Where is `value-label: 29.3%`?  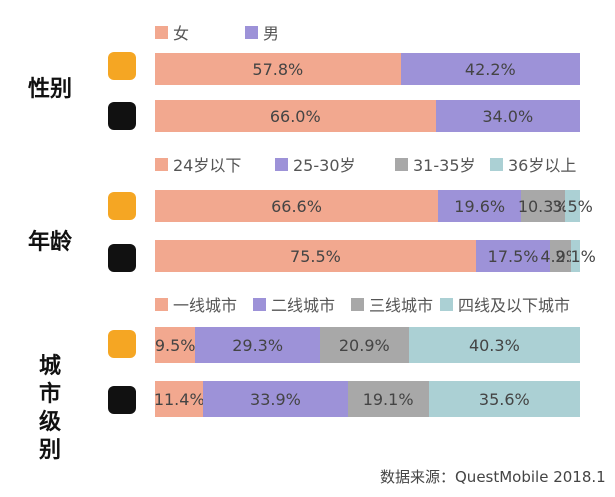
value-label: 29.3% is located at coordinates (258, 345).